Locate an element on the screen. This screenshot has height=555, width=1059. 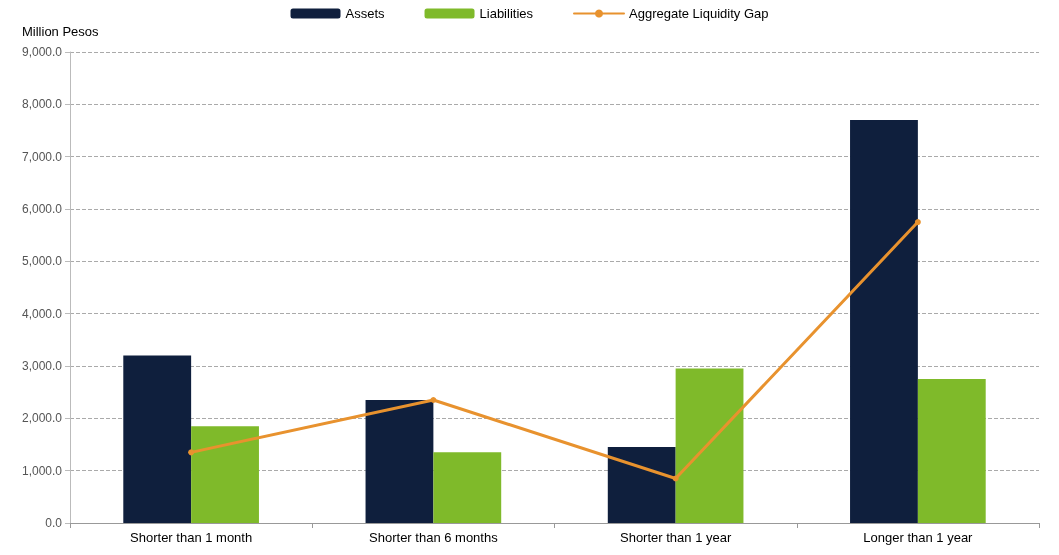
y-tick-label: 3,000.0 is located at coordinates (42, 366).